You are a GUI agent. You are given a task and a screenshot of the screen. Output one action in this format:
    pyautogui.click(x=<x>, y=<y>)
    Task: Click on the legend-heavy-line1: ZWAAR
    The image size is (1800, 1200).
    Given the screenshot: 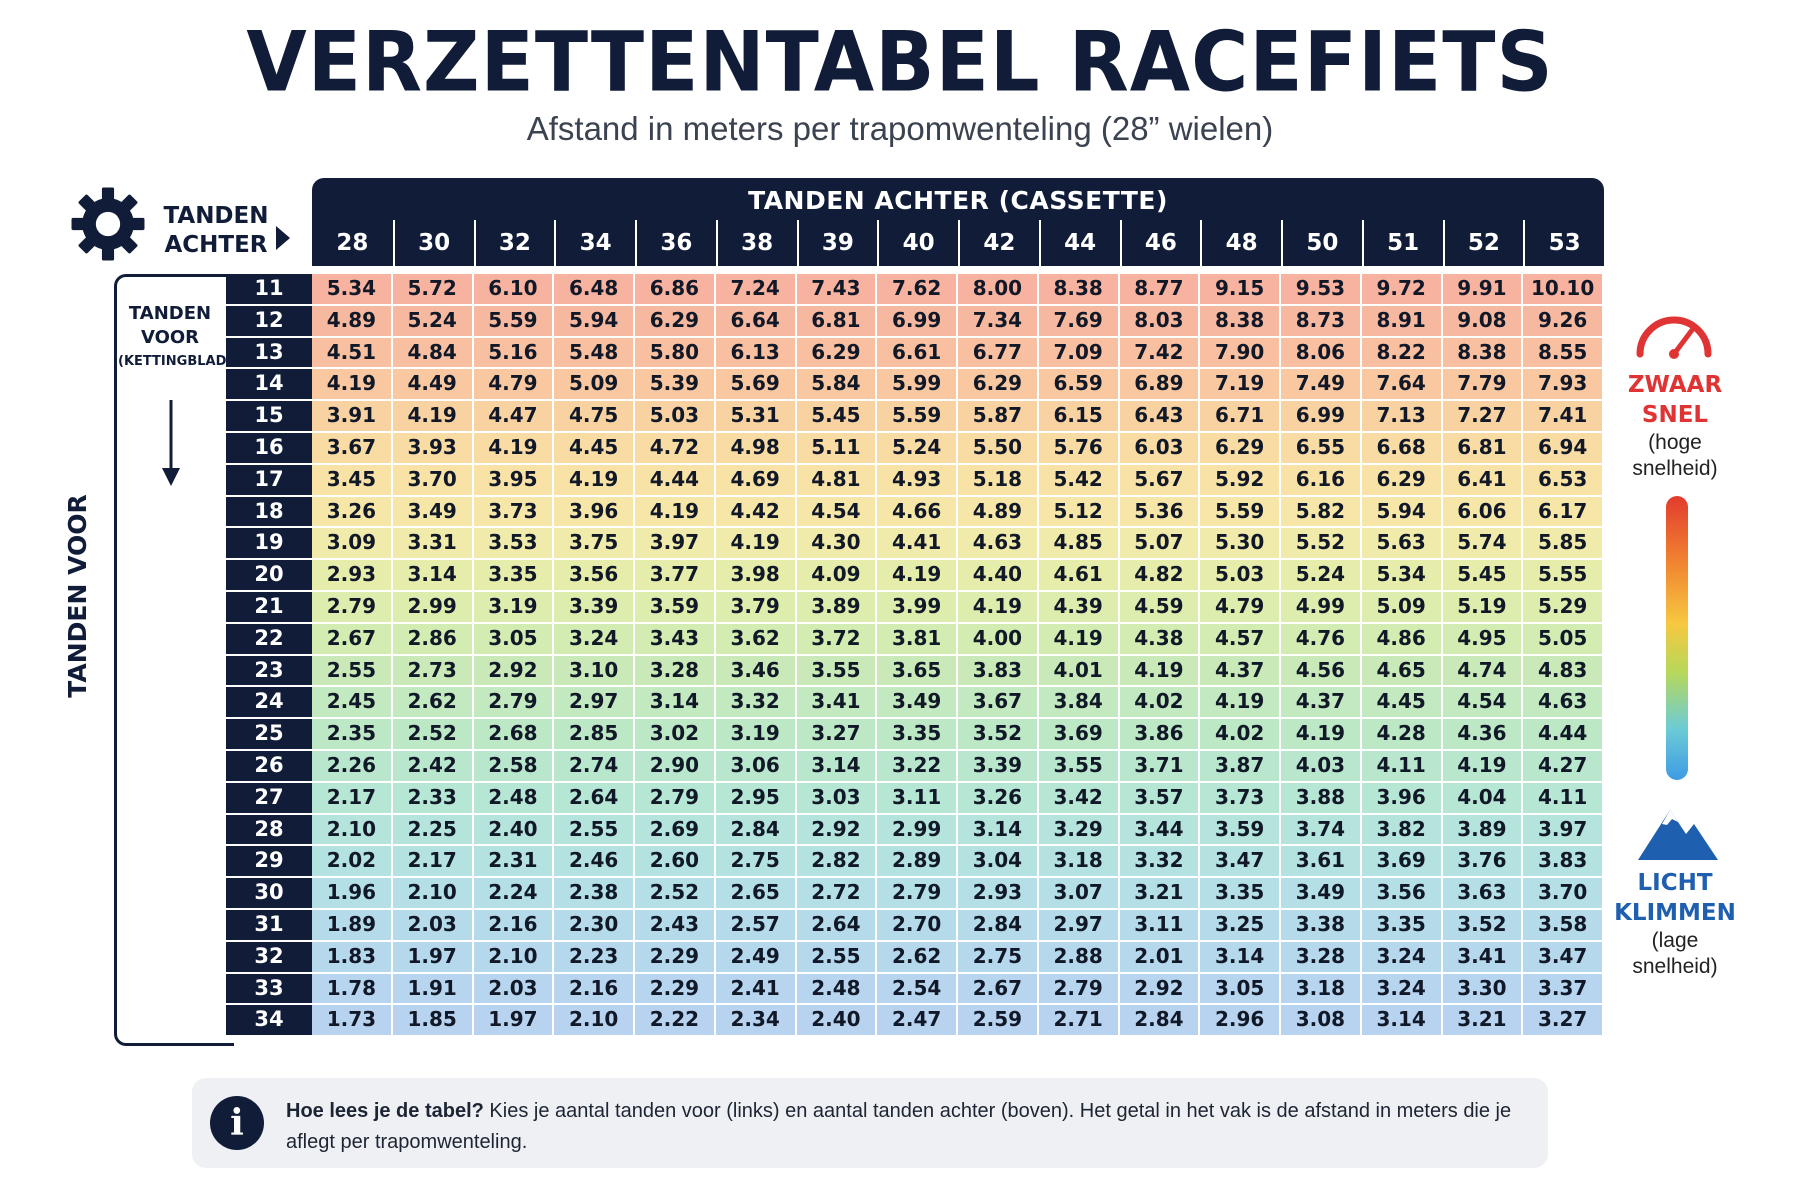 What is the action you would take?
    pyautogui.click(x=1675, y=385)
    